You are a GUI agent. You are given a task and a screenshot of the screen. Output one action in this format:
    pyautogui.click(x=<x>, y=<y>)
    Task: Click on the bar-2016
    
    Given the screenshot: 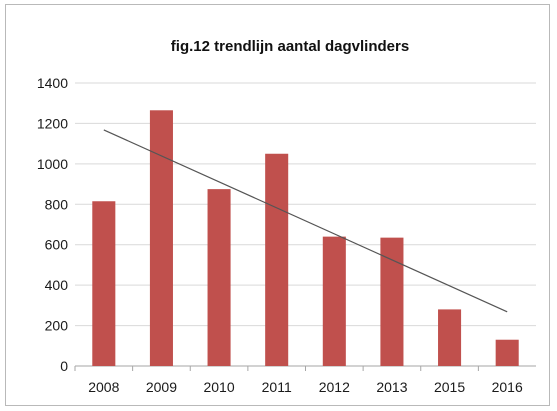 What is the action you would take?
    pyautogui.click(x=507, y=352)
    